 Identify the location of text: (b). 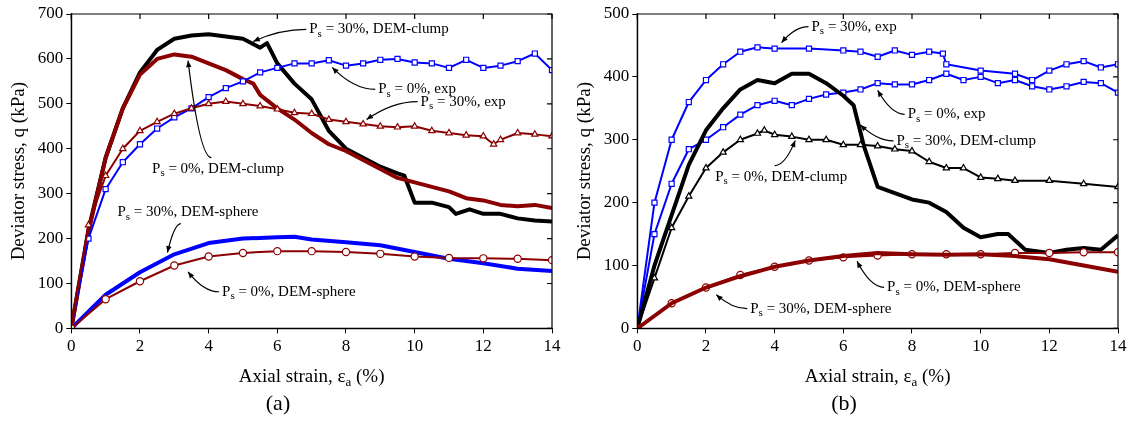
(844, 402).